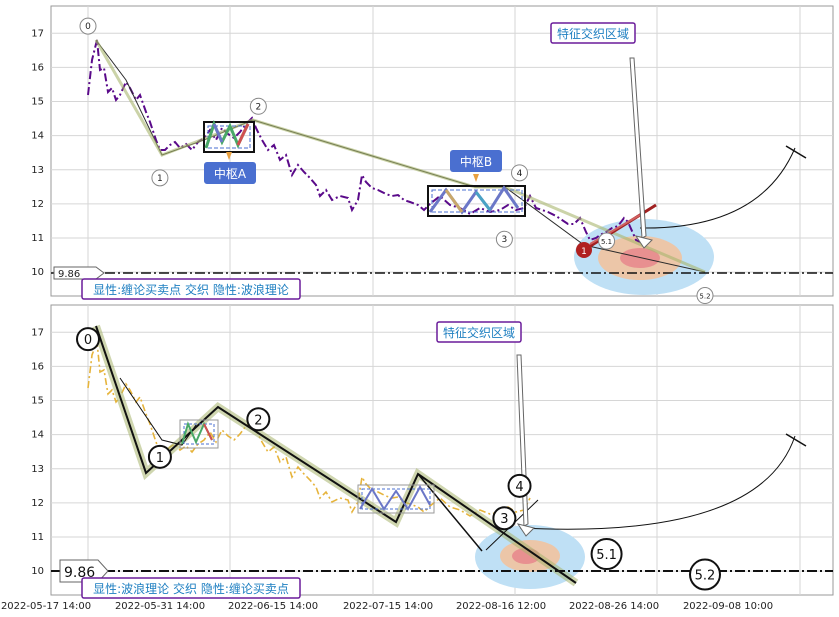 This screenshot has height=617, width=839. I want to click on top-y-ticks: 10 11 12 13 14 15 16 17, so click(37, 153).